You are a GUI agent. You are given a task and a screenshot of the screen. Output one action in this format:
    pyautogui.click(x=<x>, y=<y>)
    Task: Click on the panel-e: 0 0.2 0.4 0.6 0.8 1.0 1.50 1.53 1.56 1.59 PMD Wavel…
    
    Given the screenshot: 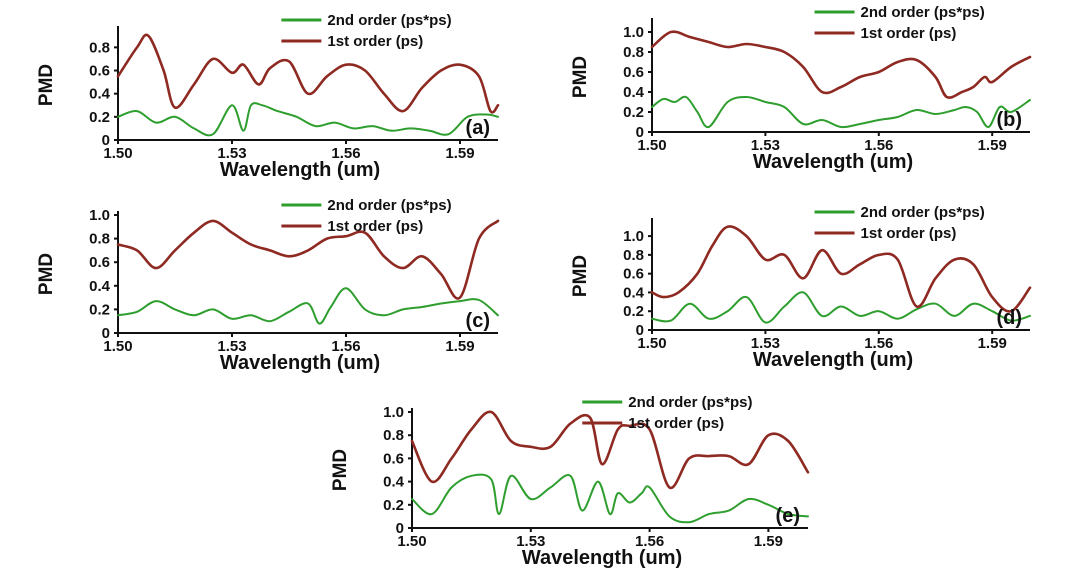 What is the action you would take?
    pyautogui.click(x=570, y=481)
    